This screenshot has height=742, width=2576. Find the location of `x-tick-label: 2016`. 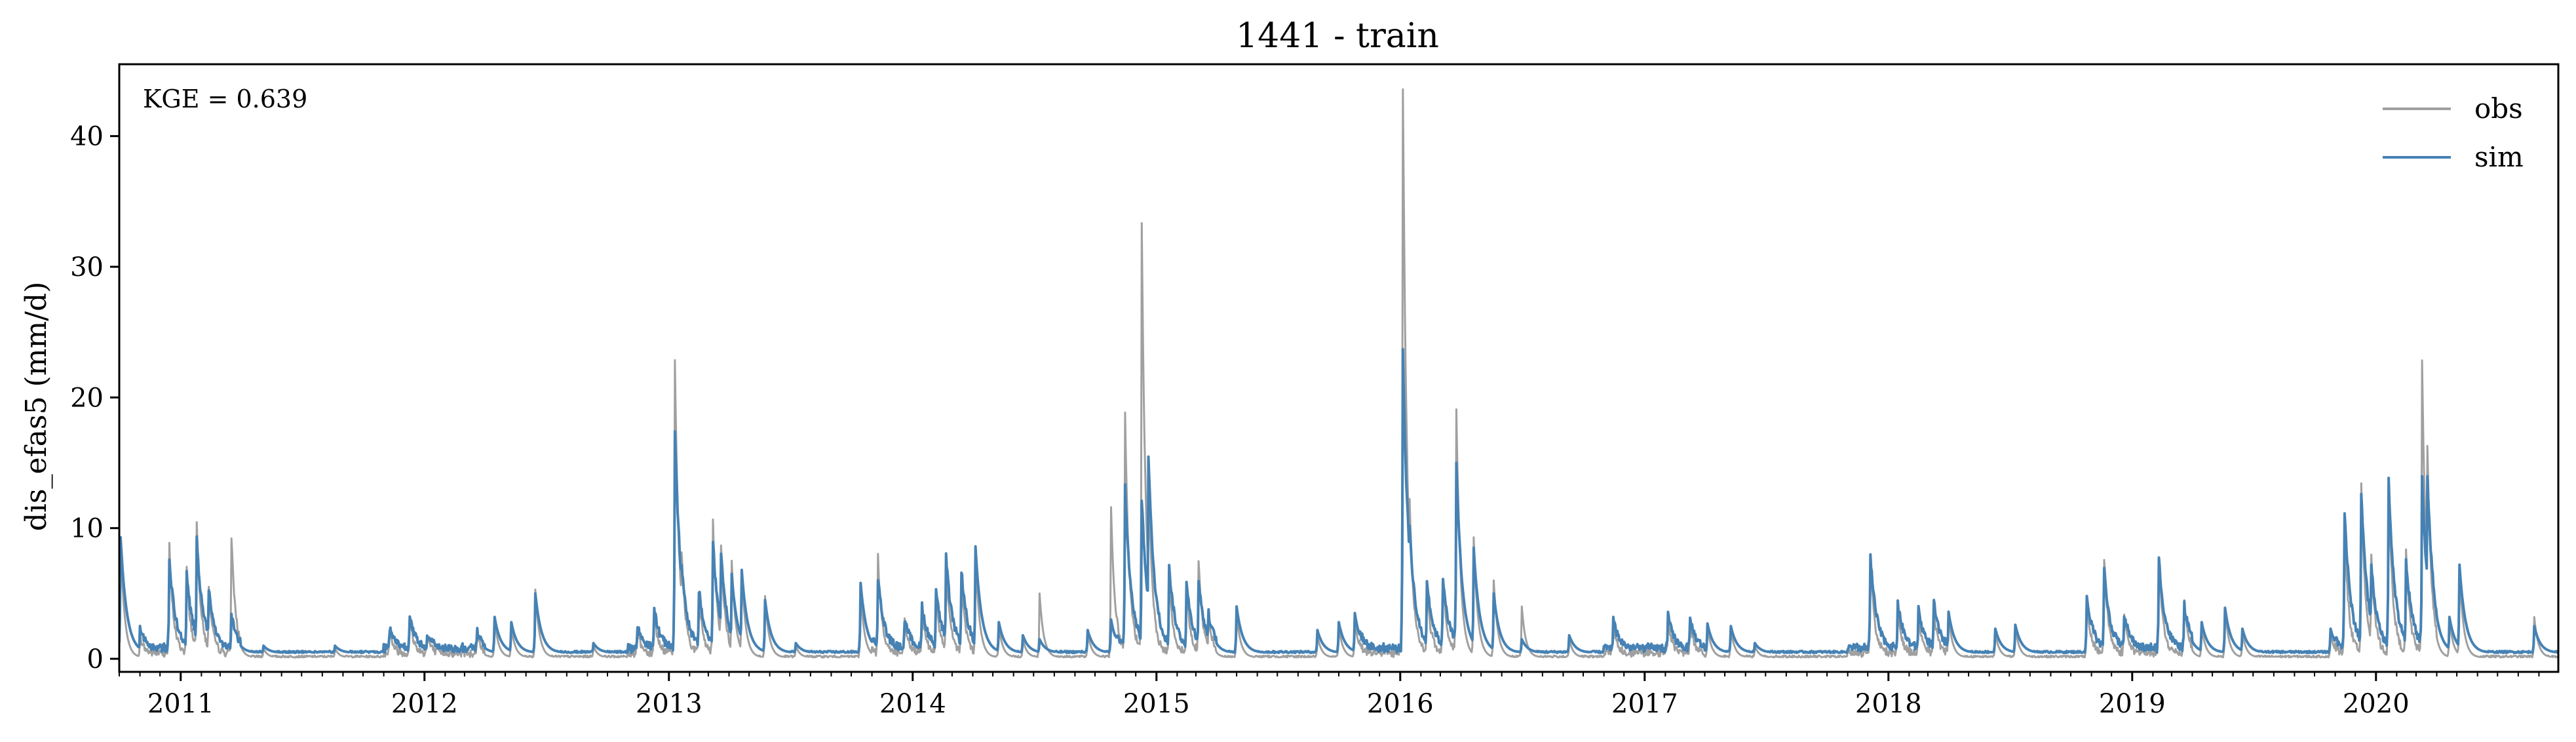

x-tick-label: 2016 is located at coordinates (1400, 704).